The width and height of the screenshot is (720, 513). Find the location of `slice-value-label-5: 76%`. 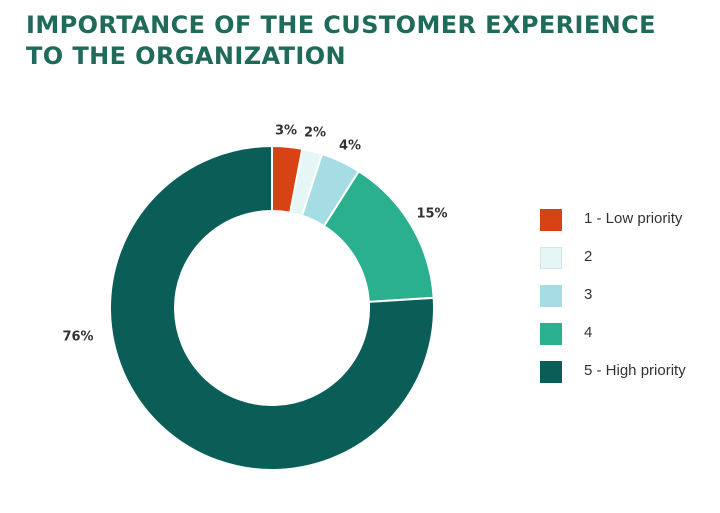

slice-value-label-5: 76% is located at coordinates (77, 337).